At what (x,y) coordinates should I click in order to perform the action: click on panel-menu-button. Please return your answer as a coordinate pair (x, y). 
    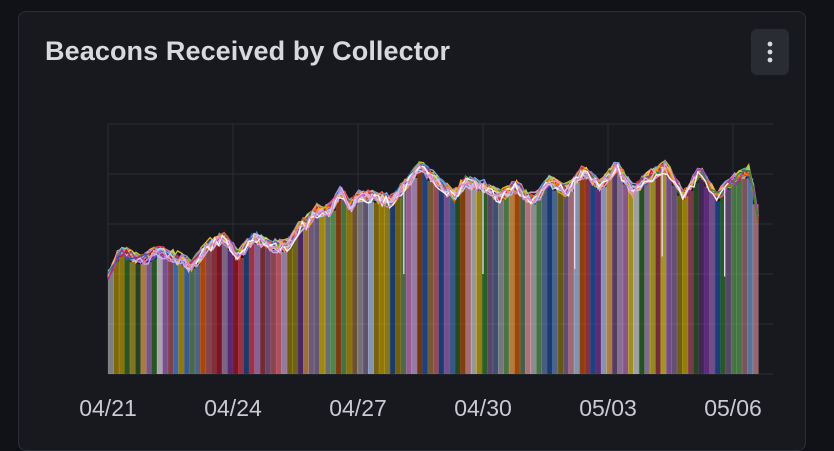
    Looking at the image, I should click on (770, 52).